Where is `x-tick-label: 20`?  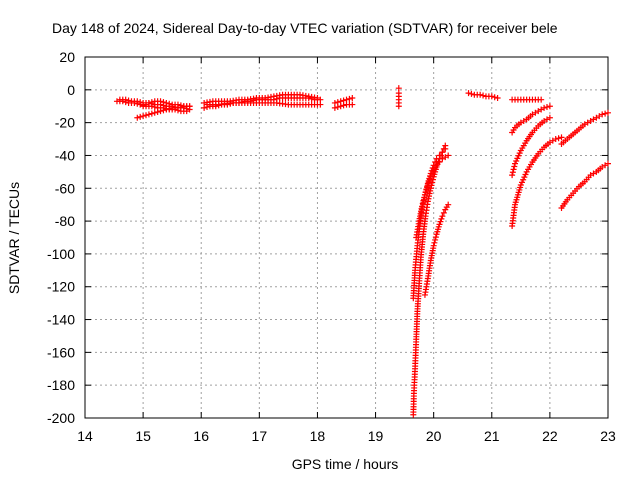
x-tick-label: 20 is located at coordinates (434, 436).